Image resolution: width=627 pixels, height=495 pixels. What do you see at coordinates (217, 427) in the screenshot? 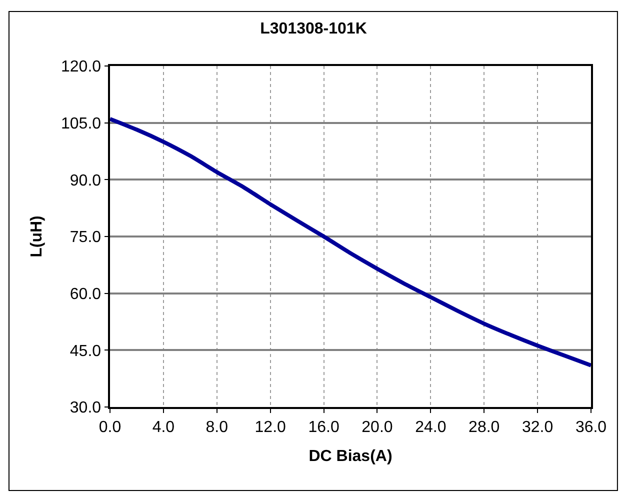
I see `x-tick-label: 8.0` at bounding box center [217, 427].